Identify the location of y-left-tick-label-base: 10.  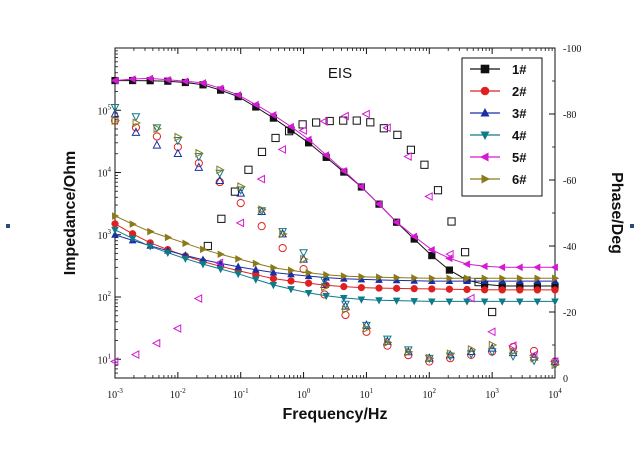
(103, 298).